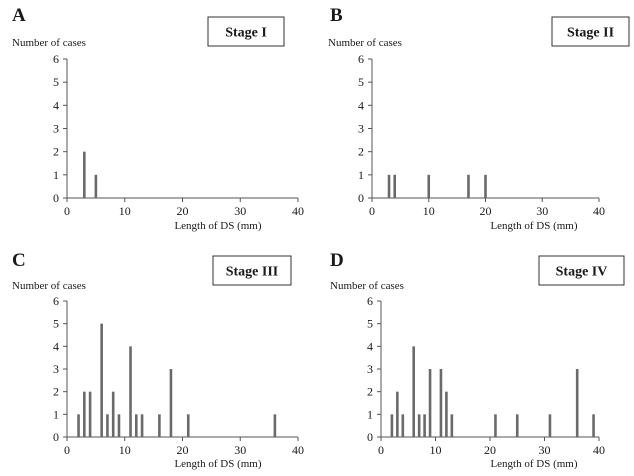 The image size is (634, 476). I want to click on panel-letter: D, so click(337, 260).